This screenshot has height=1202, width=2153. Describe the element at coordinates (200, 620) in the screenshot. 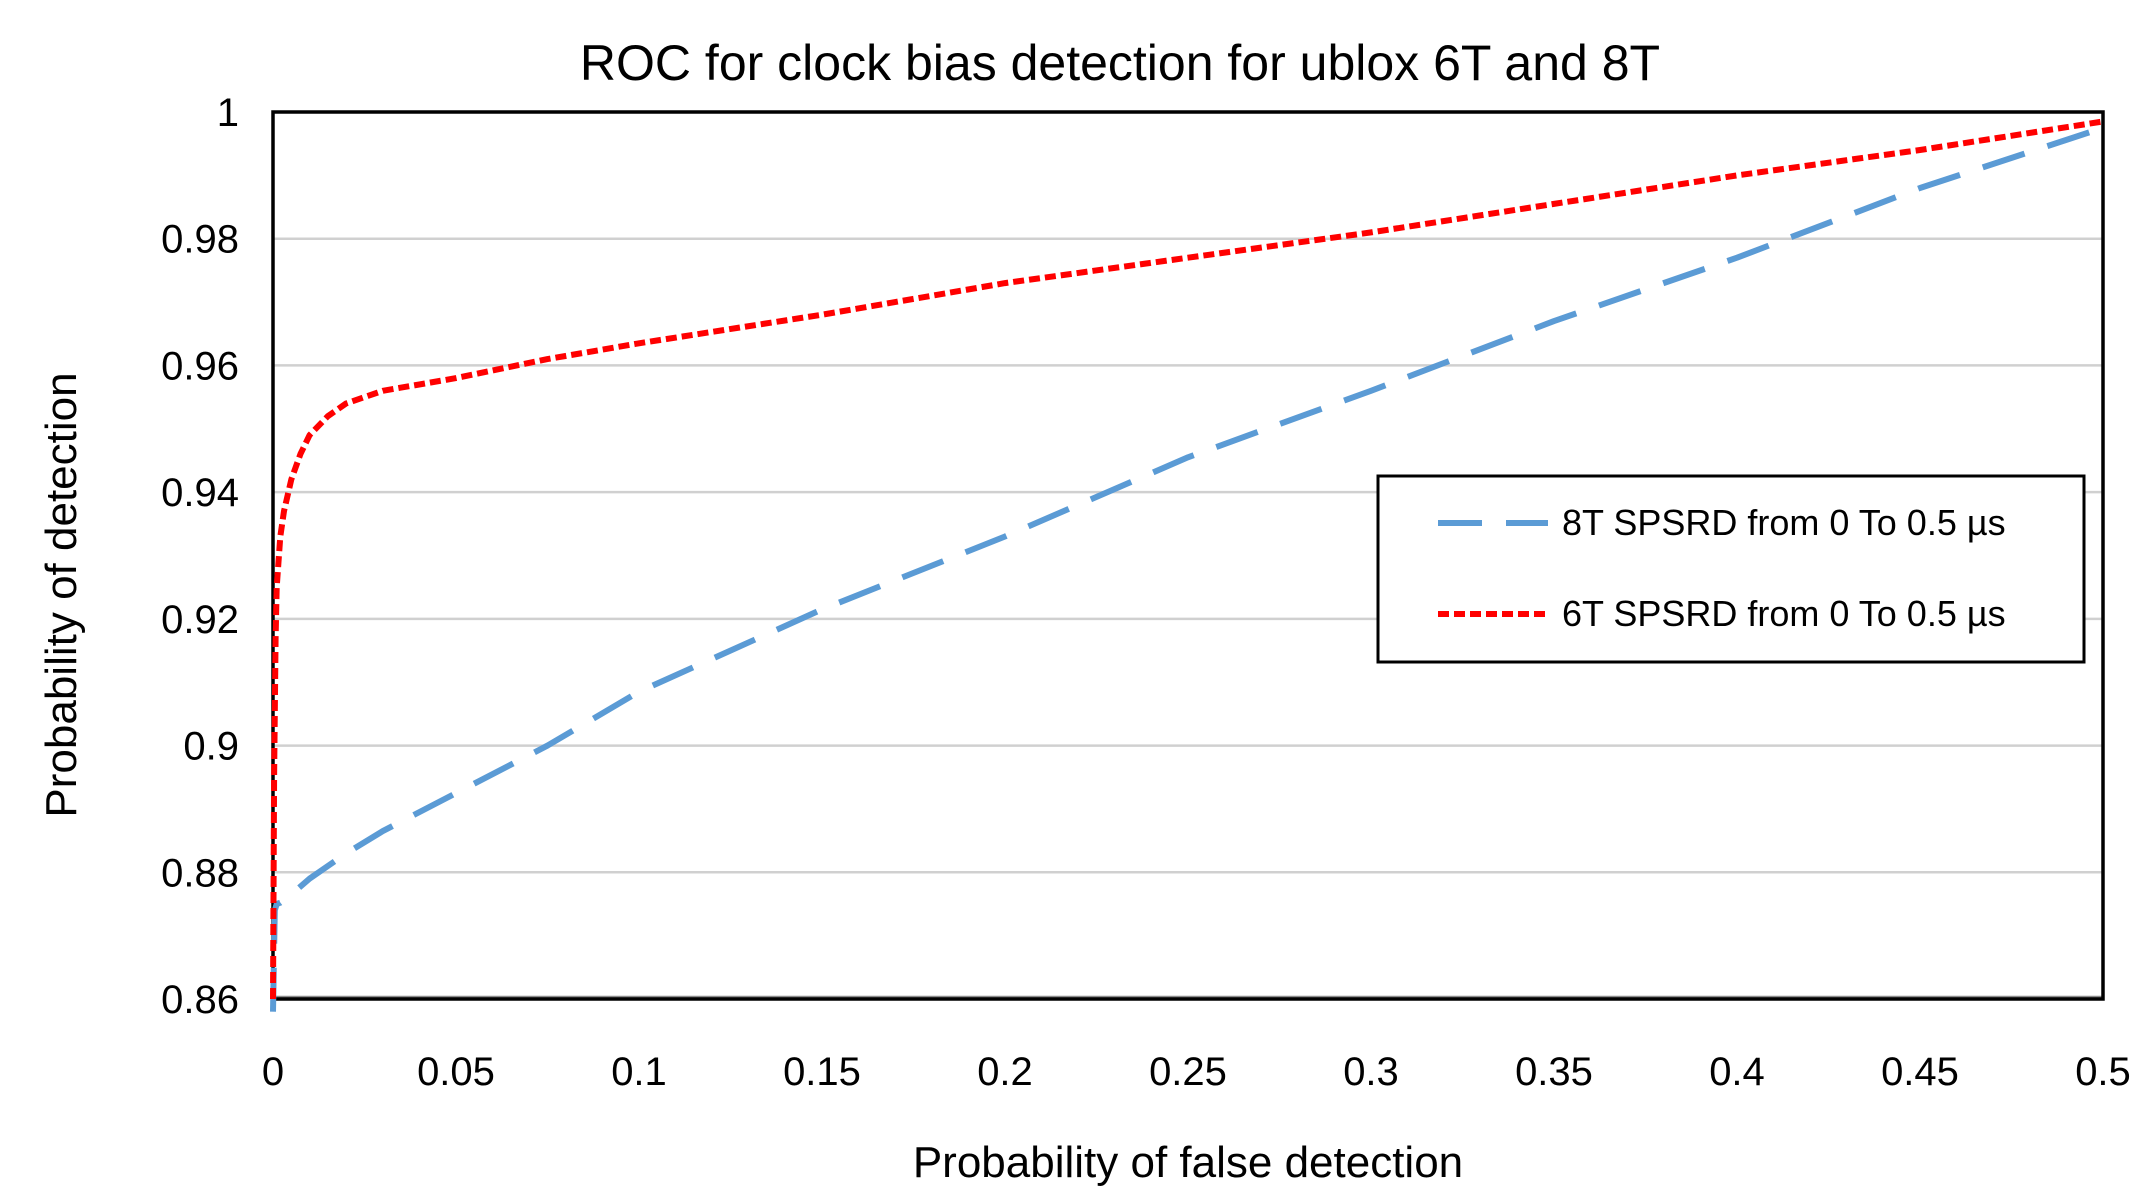

I see `y-tick-label: 0.92` at that location.